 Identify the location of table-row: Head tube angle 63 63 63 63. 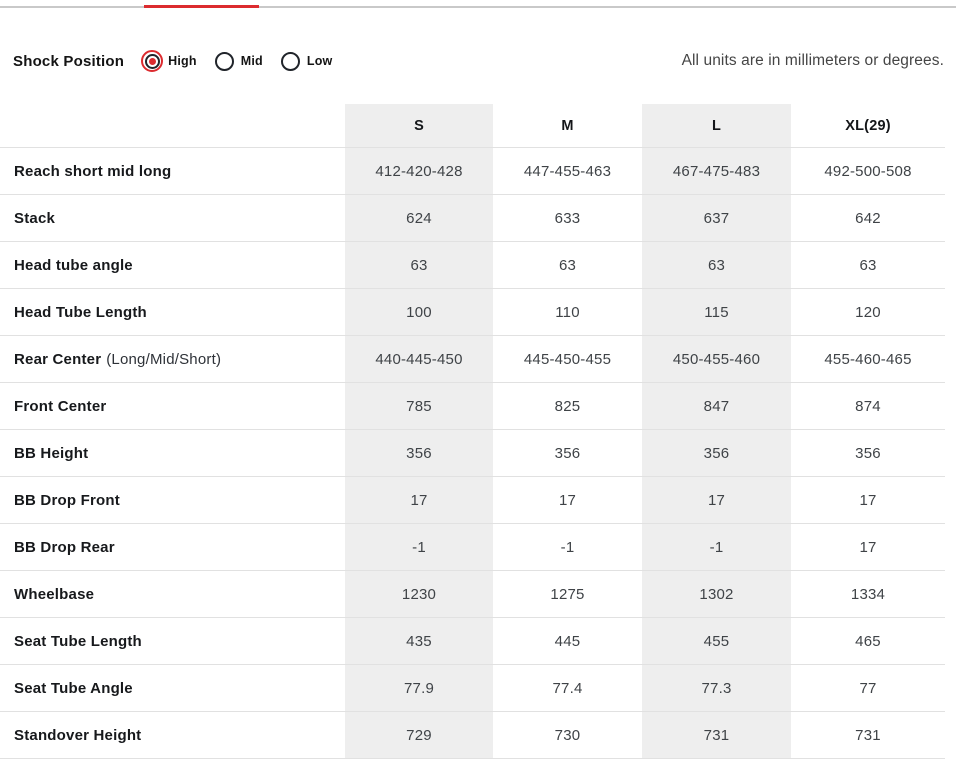
(472, 265).